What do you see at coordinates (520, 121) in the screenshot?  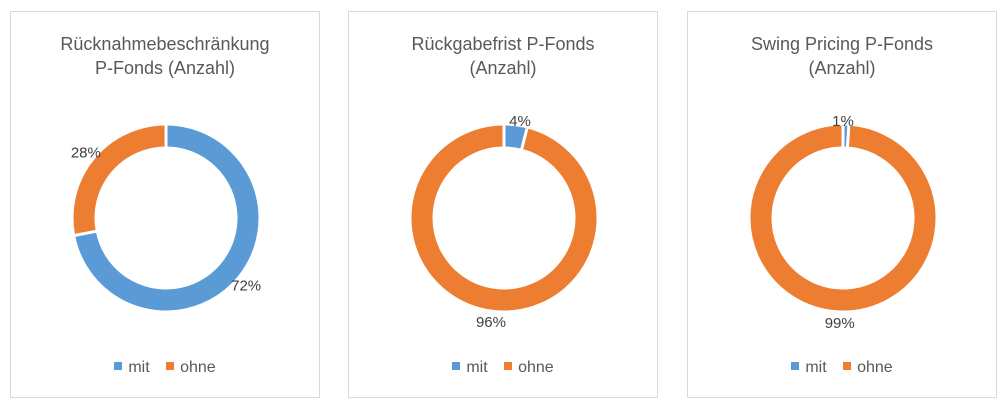 I see `data-label-mit: 4%` at bounding box center [520, 121].